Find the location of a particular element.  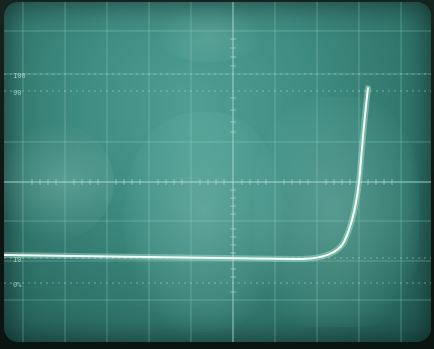

reflection-top is located at coordinates (209, 32).